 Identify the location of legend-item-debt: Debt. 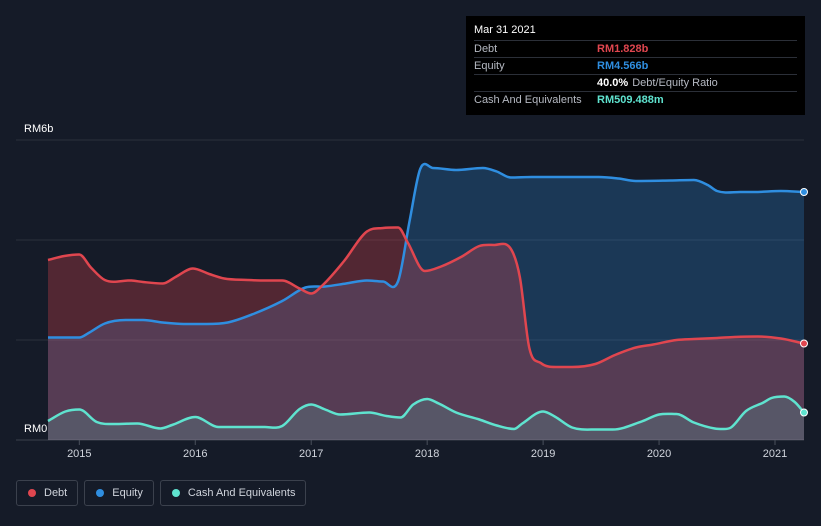
(47, 493).